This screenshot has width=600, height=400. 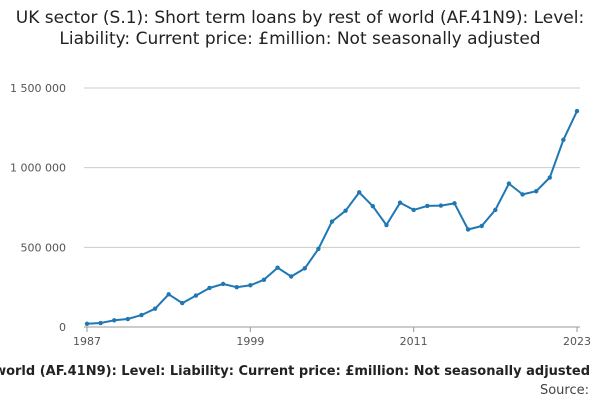 What do you see at coordinates (332, 329) in the screenshot?
I see `x-axis` at bounding box center [332, 329].